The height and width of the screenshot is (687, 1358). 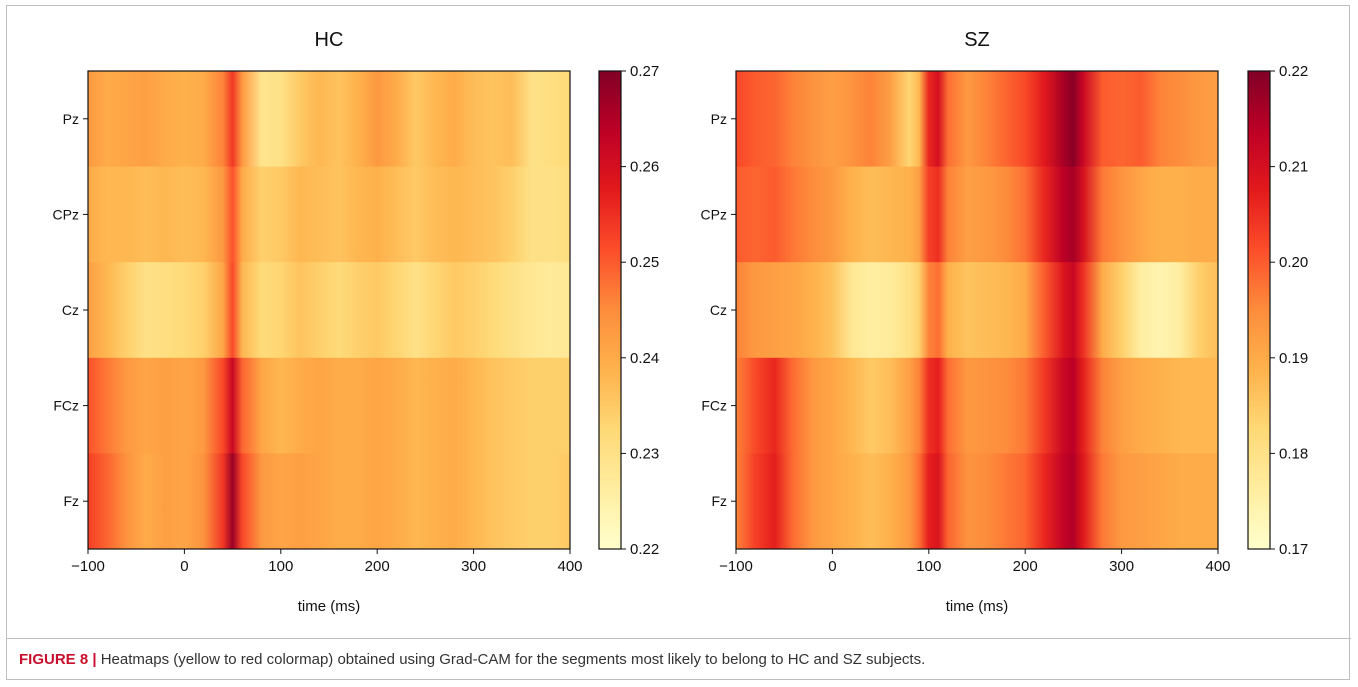 What do you see at coordinates (1293, 167) in the screenshot?
I see `colorbar-tick-label: 0.21` at bounding box center [1293, 167].